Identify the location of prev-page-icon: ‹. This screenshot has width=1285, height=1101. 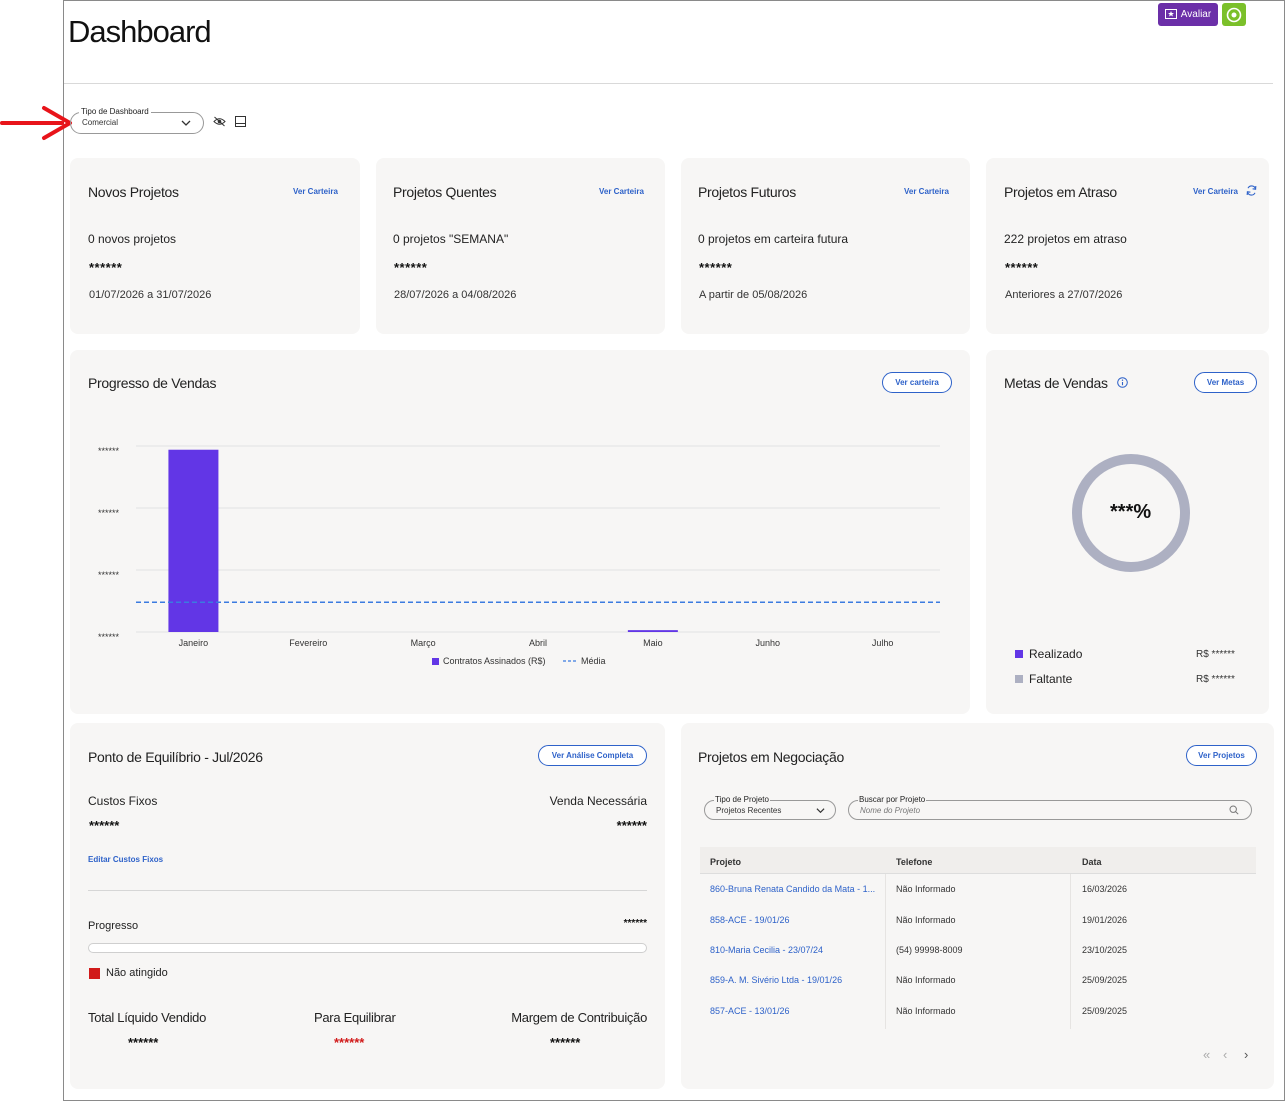
(1225, 1054).